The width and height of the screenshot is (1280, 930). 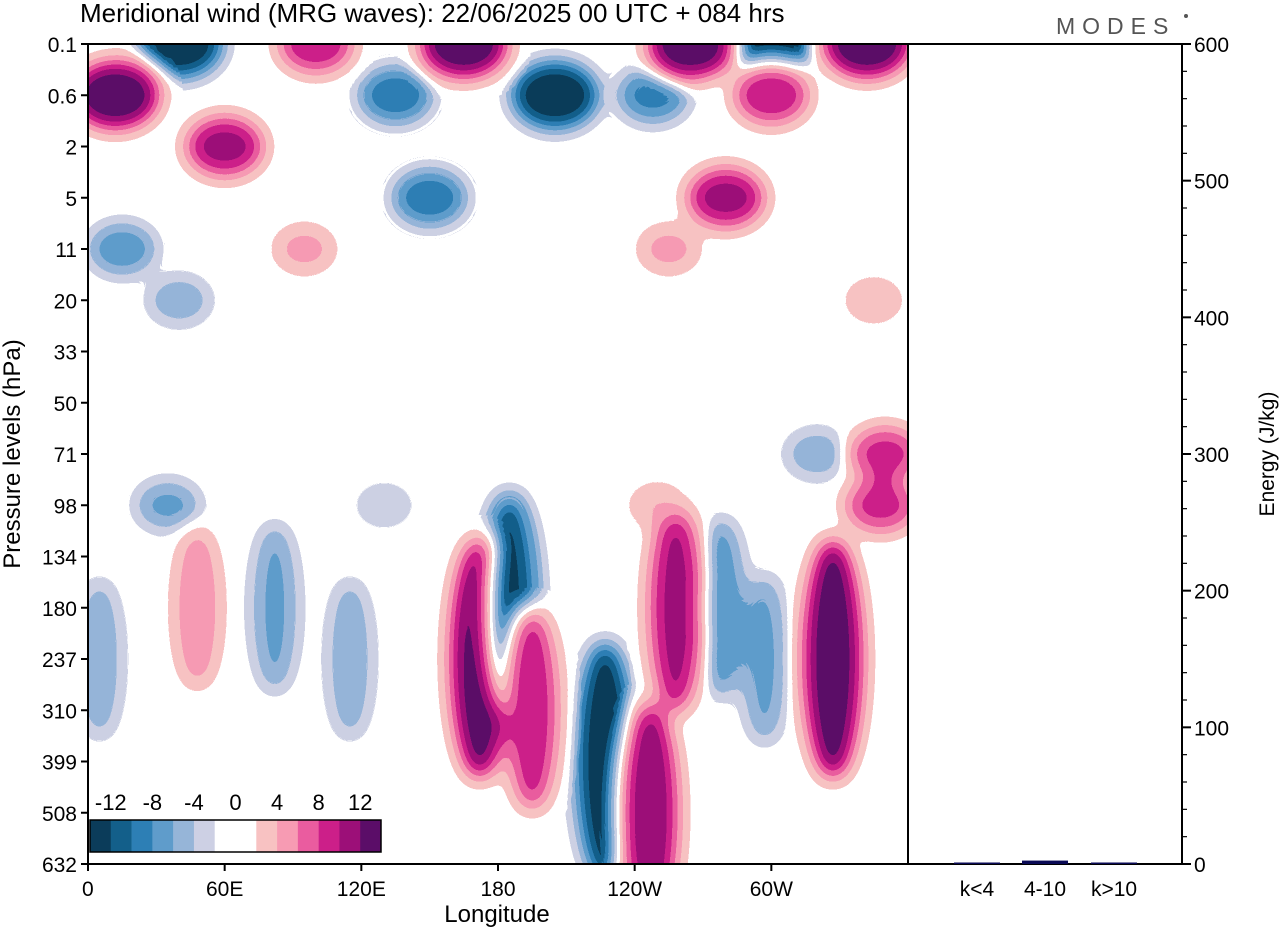 What do you see at coordinates (361, 889) in the screenshot?
I see `x-tick-label: 120E` at bounding box center [361, 889].